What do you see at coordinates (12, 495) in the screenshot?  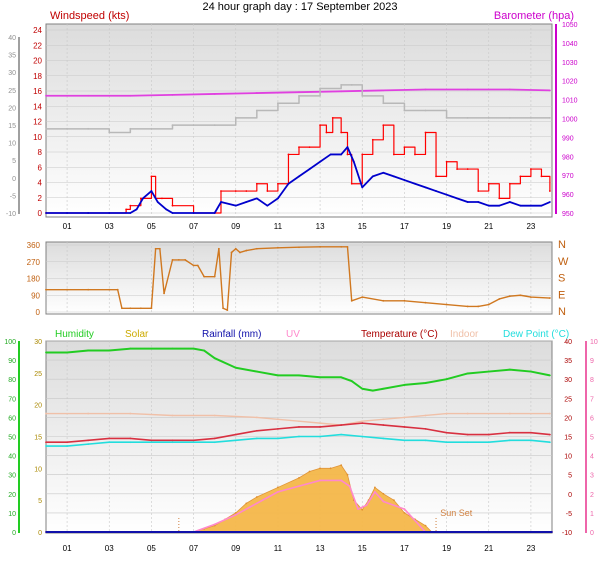 I see `humidity-tick-label: 20` at bounding box center [12, 495].